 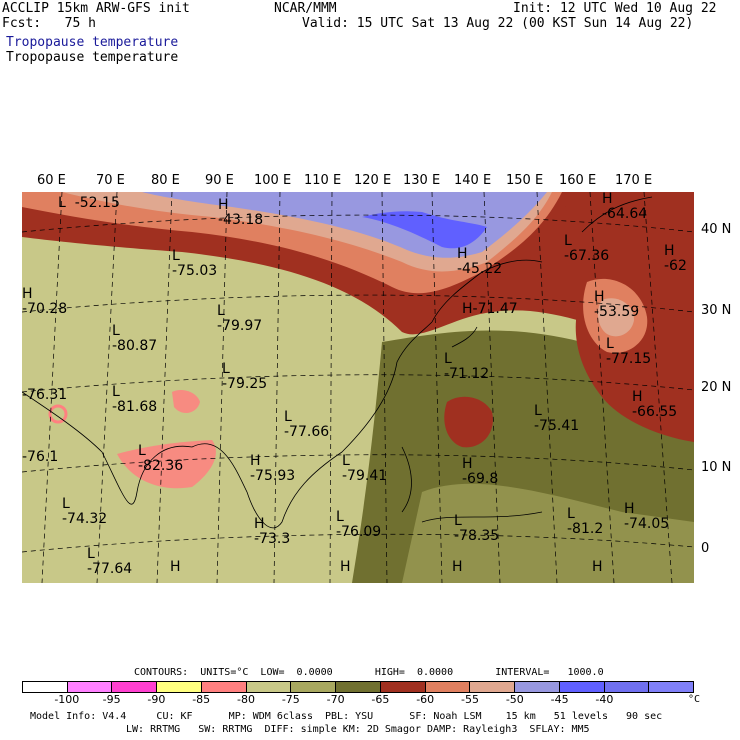 I want to click on shading-cyclone-core, so click(x=615, y=317).